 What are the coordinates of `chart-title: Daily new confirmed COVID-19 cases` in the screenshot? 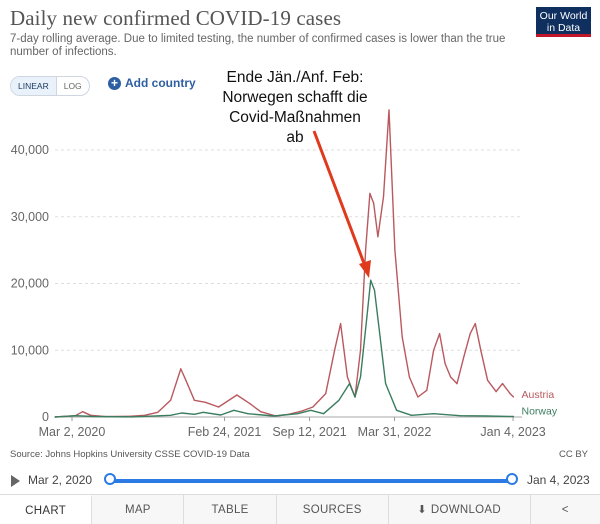 It's located at (176, 18).